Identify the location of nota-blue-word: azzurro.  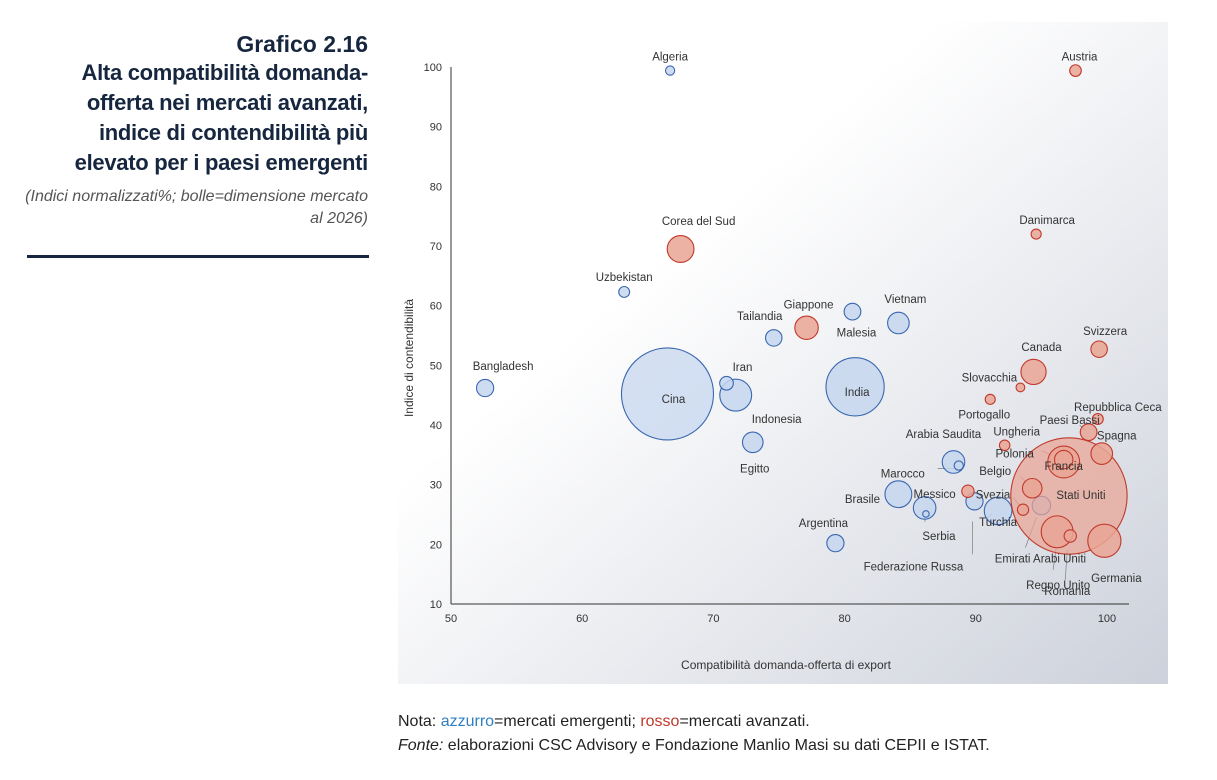
(467, 721).